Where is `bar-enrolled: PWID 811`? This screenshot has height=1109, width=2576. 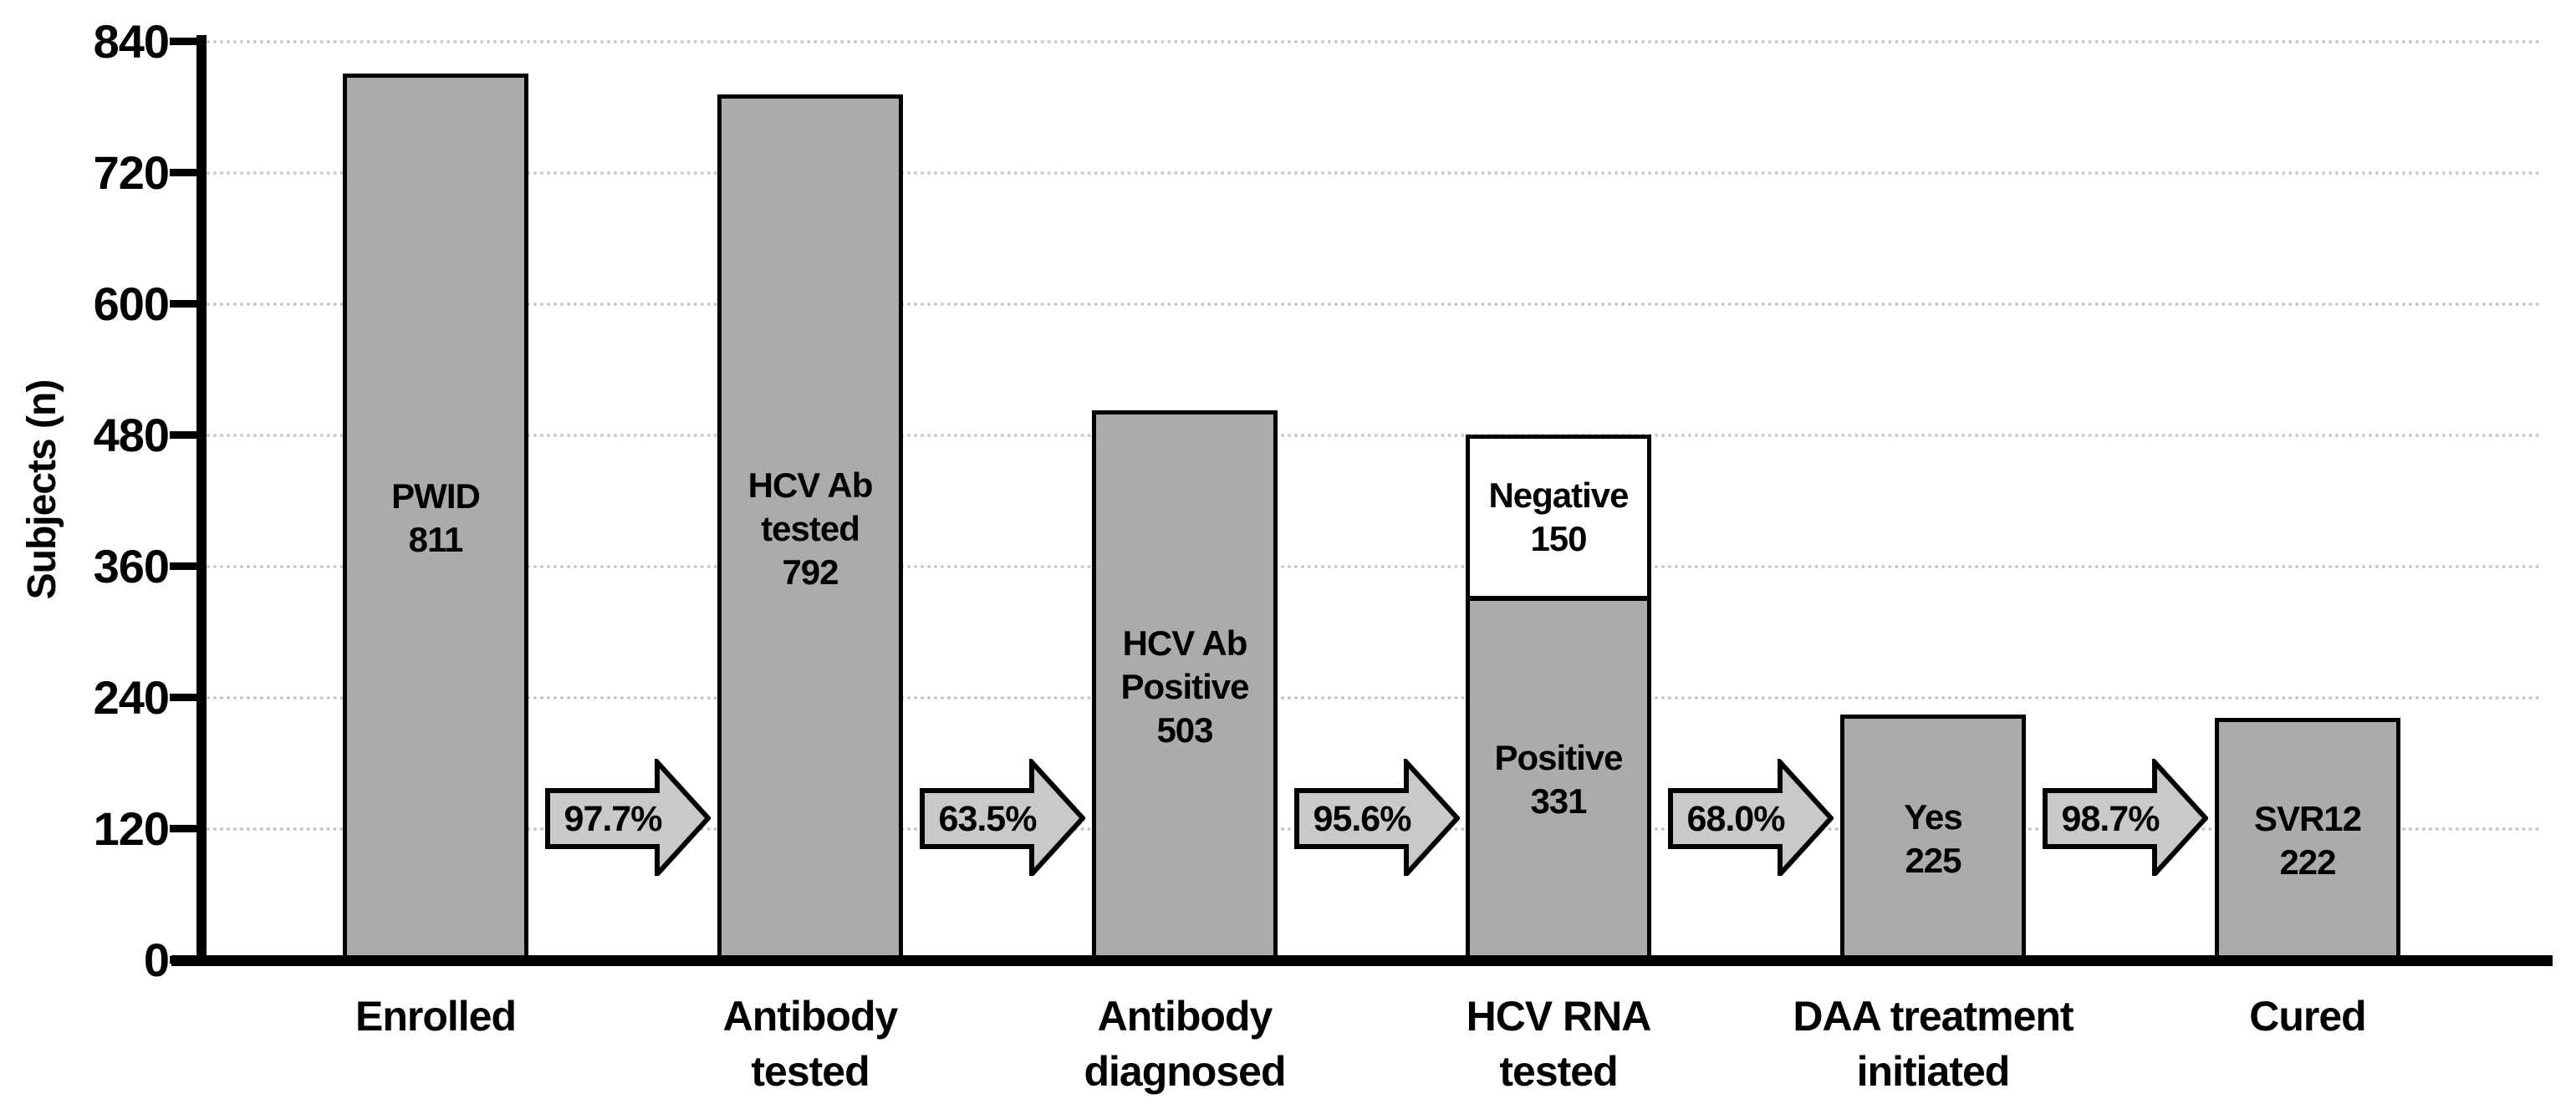 bar-enrolled: PWID 811 is located at coordinates (436, 518).